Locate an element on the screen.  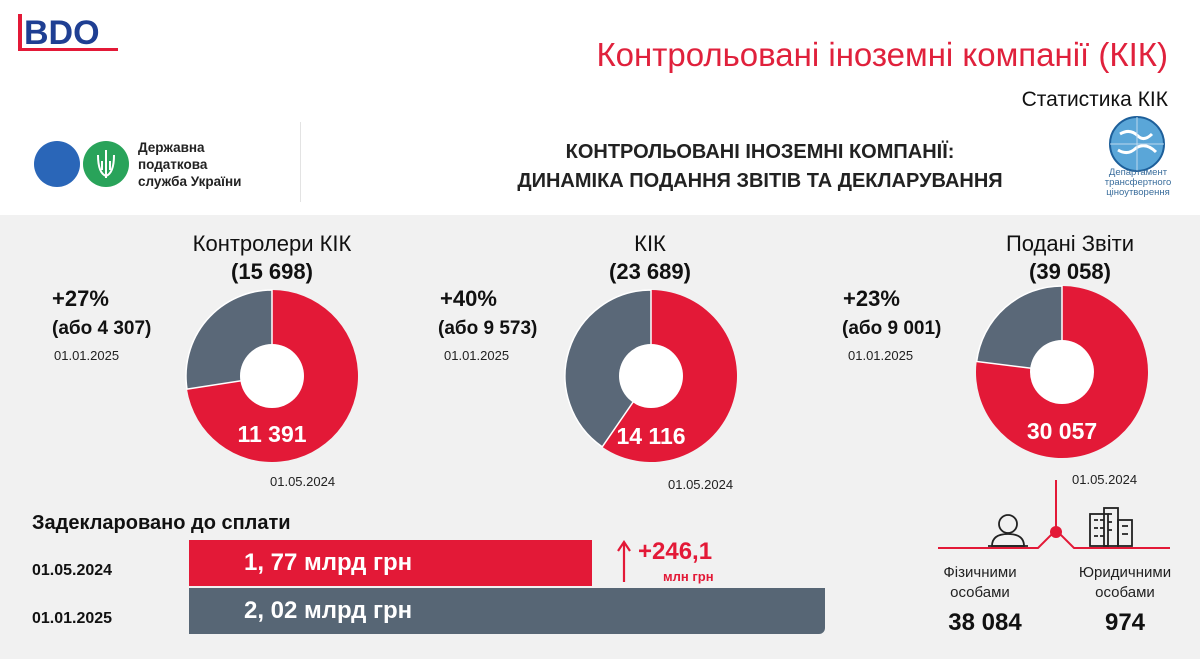
individuals-value: 38 084 is located at coordinates (985, 622).